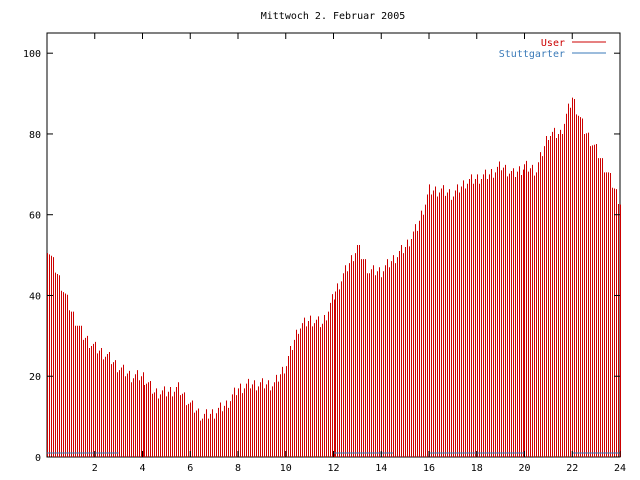 Image resolution: width=640 pixels, height=480 pixels. I want to click on x-tick-label: 4, so click(142, 468).